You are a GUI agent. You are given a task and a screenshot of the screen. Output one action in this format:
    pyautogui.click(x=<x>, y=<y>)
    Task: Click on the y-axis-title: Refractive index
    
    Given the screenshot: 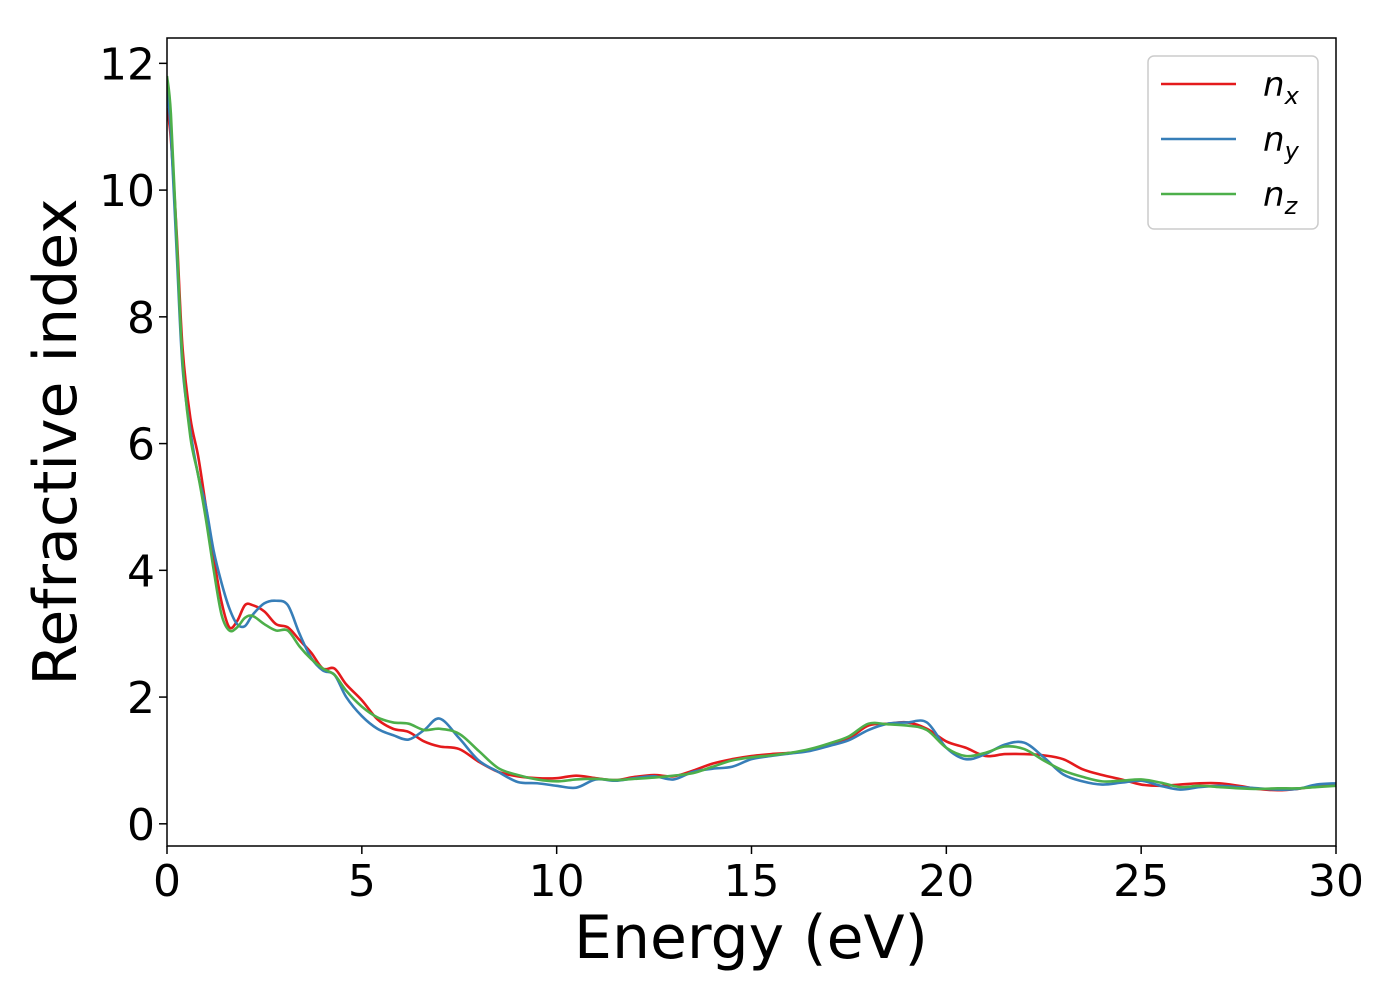 What is the action you would take?
    pyautogui.click(x=56, y=441)
    